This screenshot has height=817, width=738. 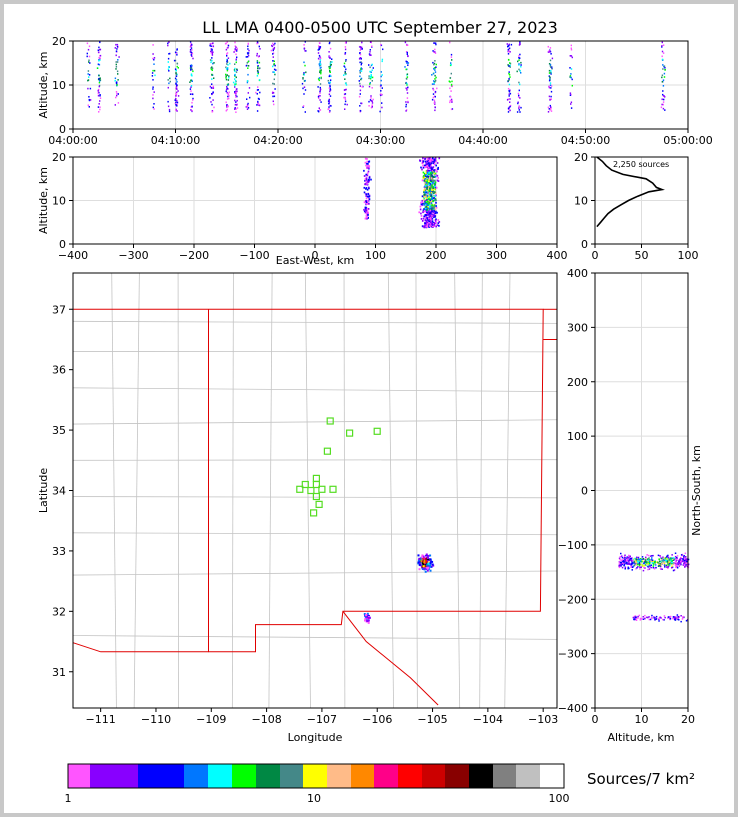 I want to click on ew-altitude-xtick-label: −200, so click(x=194, y=255).